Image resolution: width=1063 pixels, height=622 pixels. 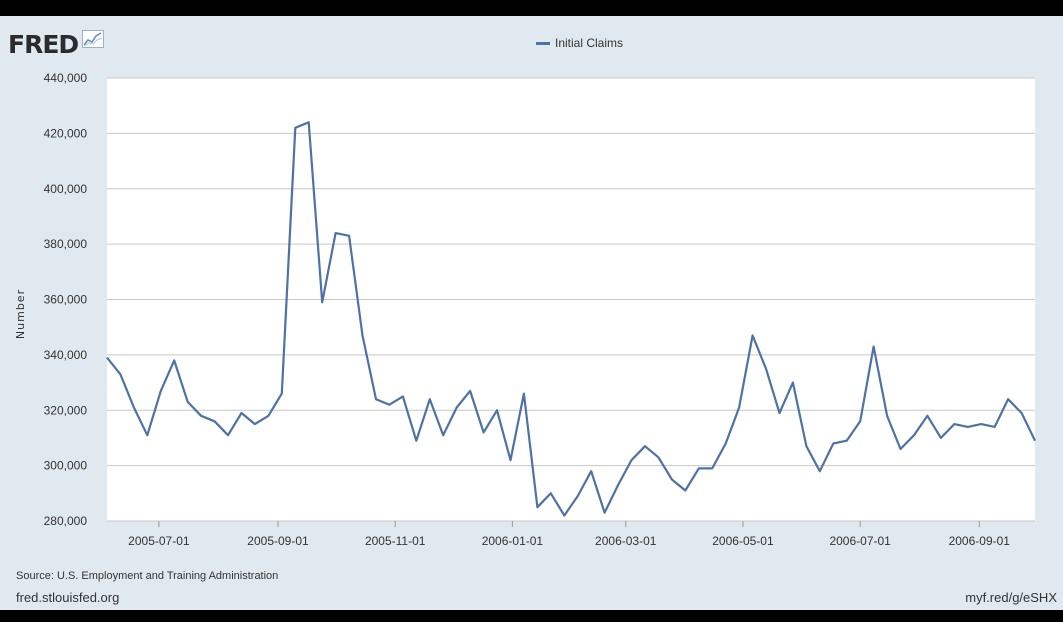 I want to click on chart-line-icon, so click(x=93, y=39).